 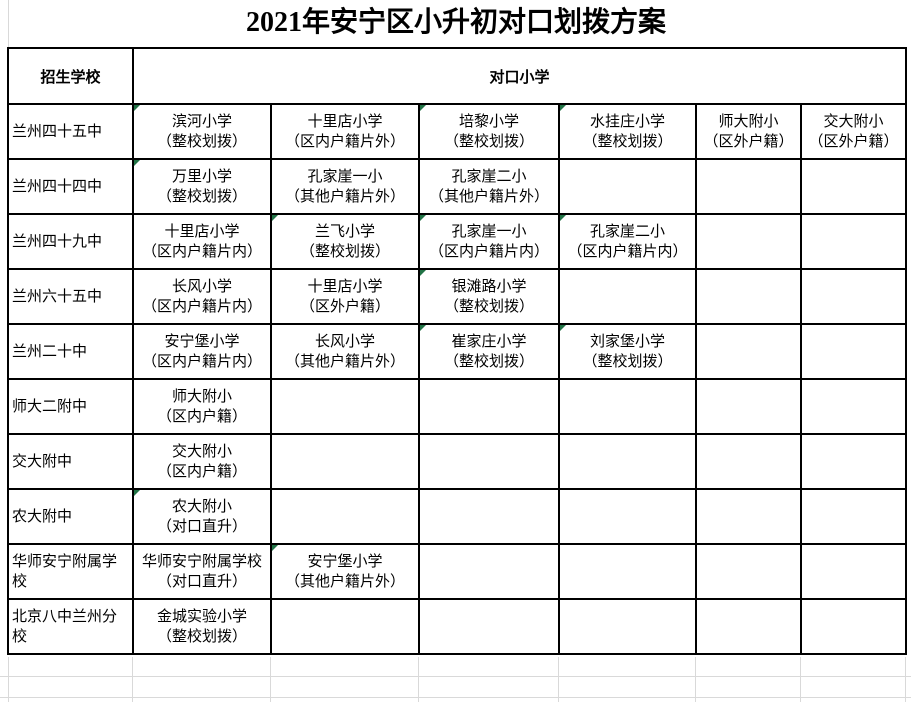 I want to click on primary-school-cell: 孔家崖一小 （区内户籍片内）, so click(x=489, y=241).